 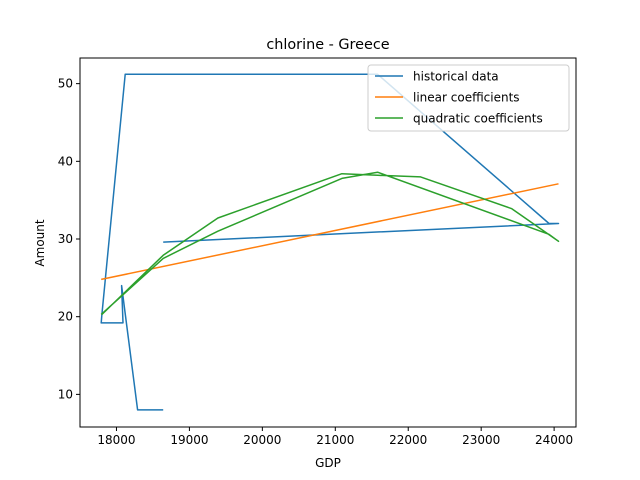 I want to click on x-tick-label: 24000, so click(x=554, y=440).